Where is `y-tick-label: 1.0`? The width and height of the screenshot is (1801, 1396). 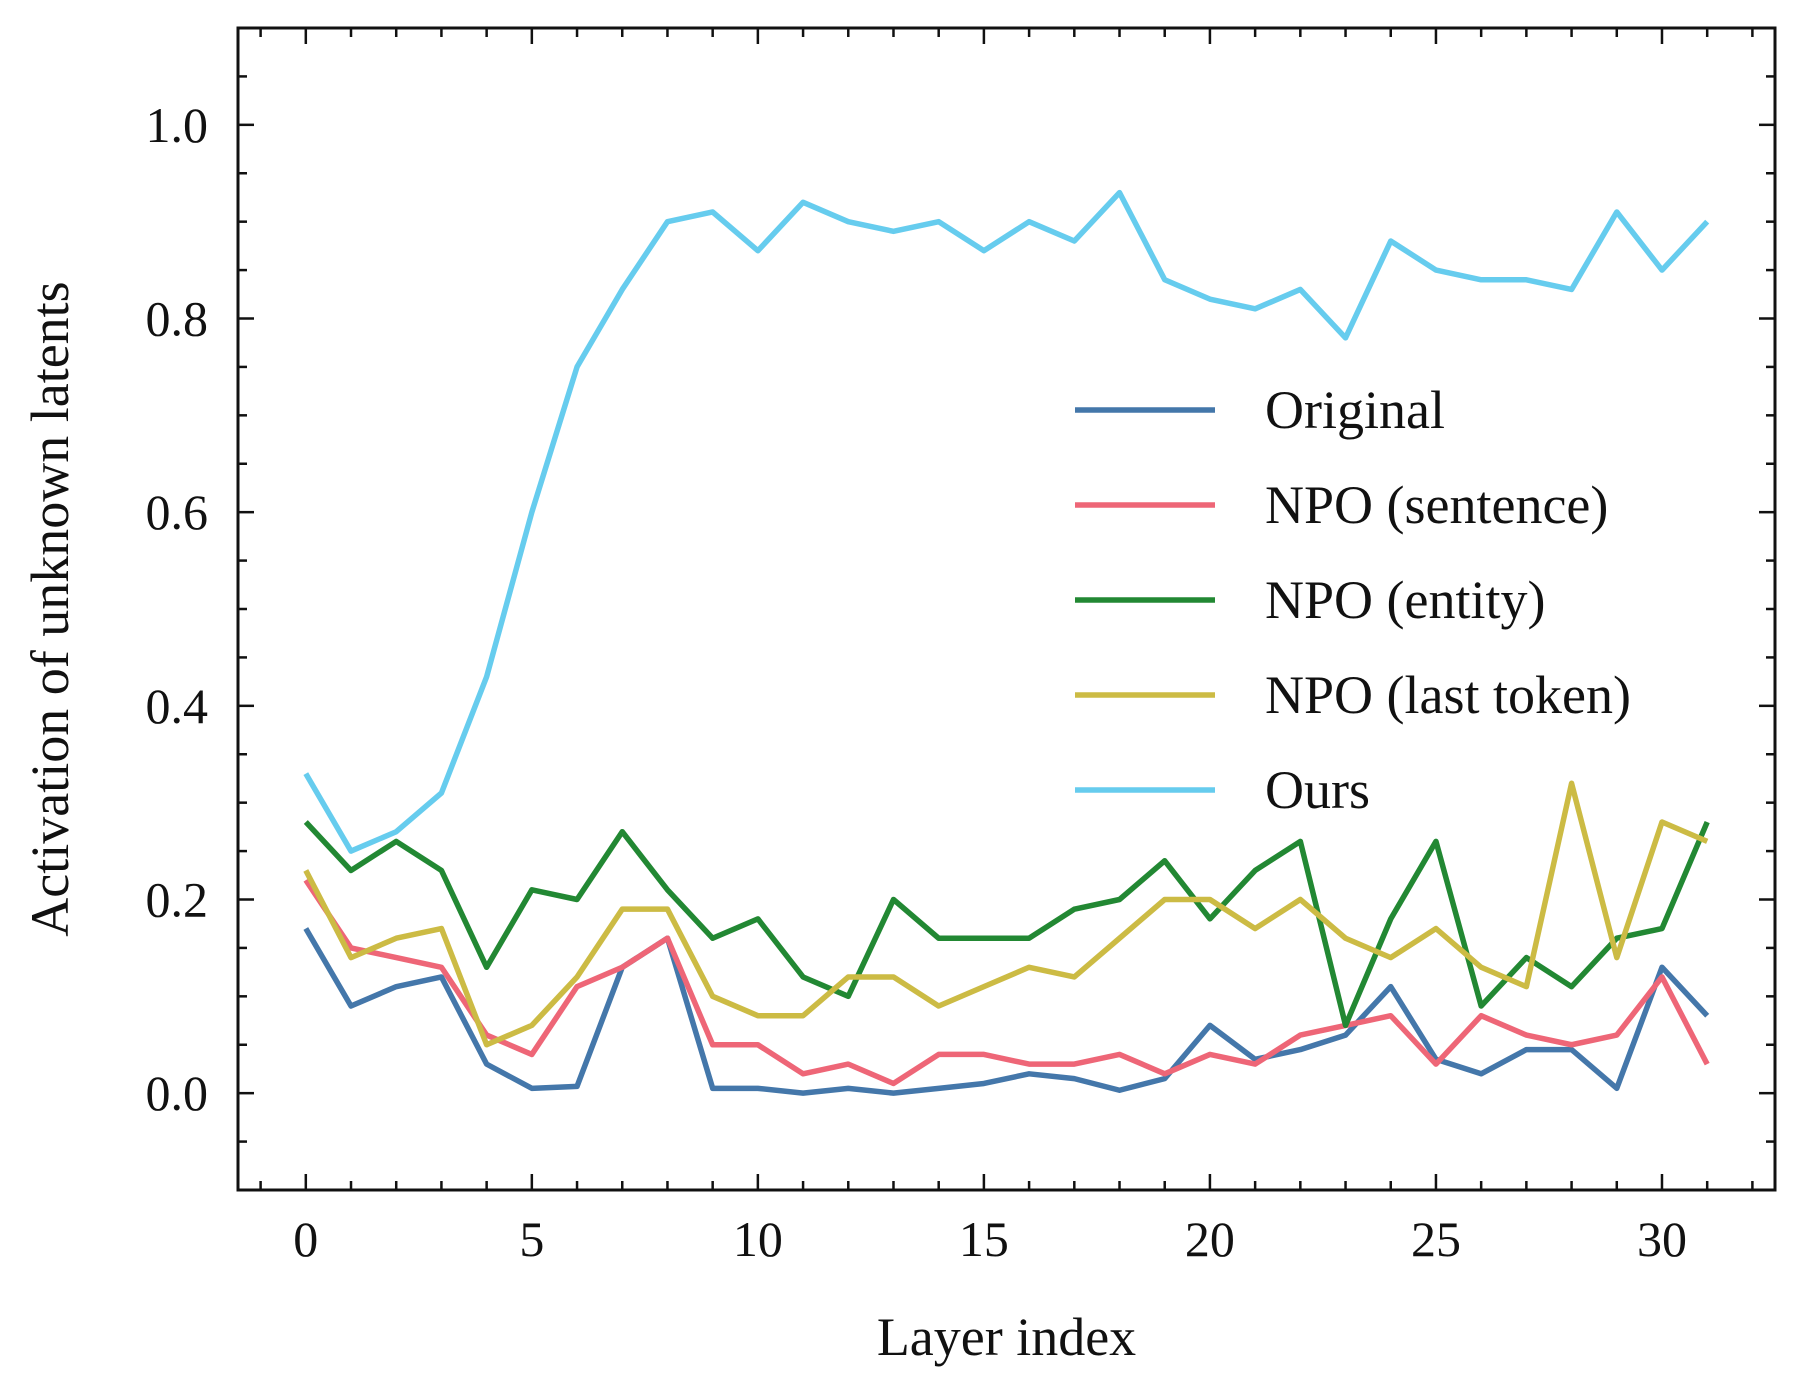 y-tick-label: 1.0 is located at coordinates (177, 125).